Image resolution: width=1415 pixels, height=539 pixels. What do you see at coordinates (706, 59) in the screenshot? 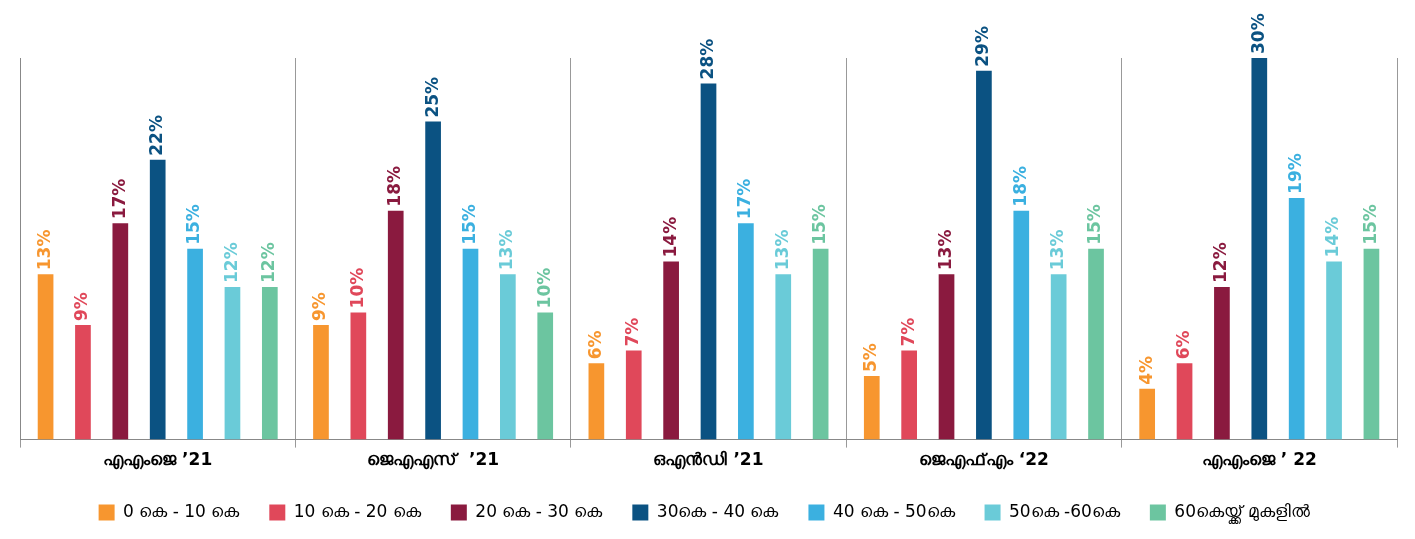
I see `data-label: 28%` at bounding box center [706, 59].